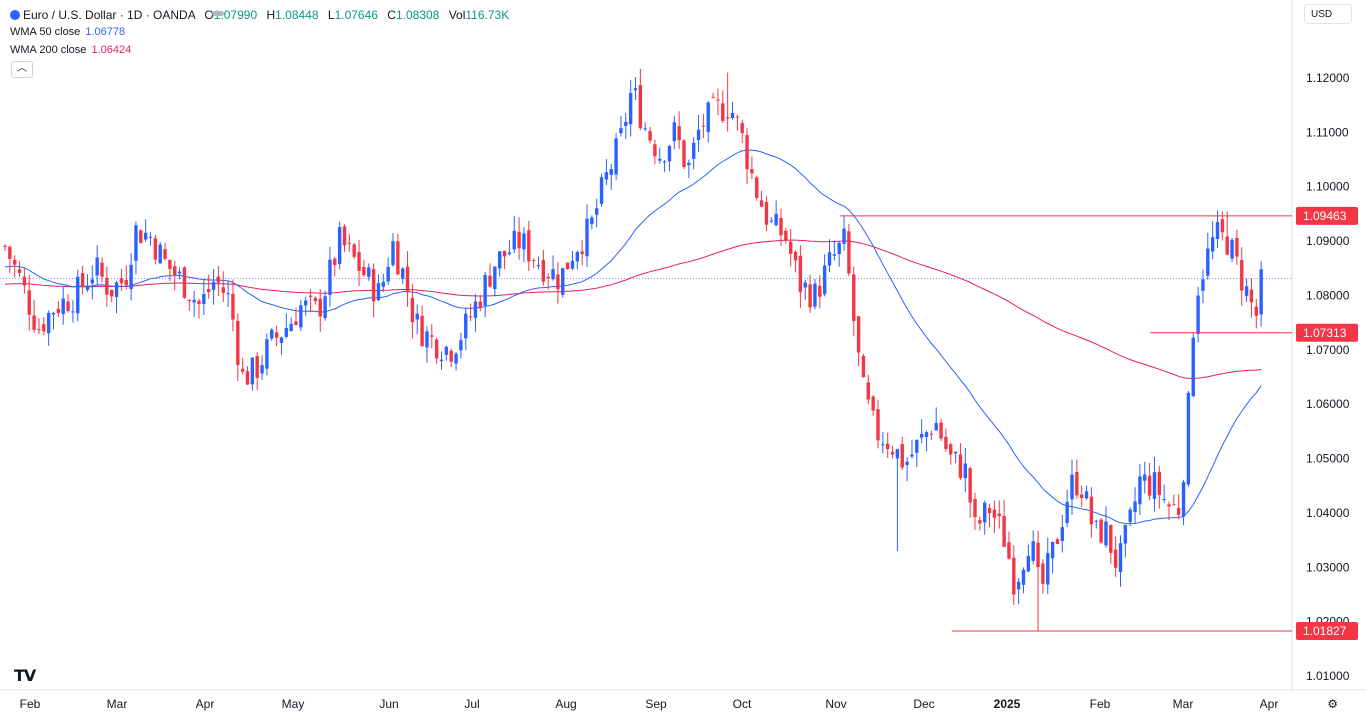 The height and width of the screenshot is (716, 1366). Describe the element at coordinates (1328, 350) in the screenshot. I see `y-tick-label: 1.07000` at that location.